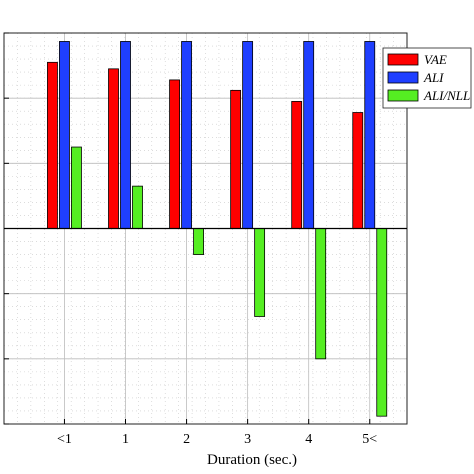  What do you see at coordinates (252, 460) in the screenshot?
I see `x-axis-label: Duration (sec.)` at bounding box center [252, 460].